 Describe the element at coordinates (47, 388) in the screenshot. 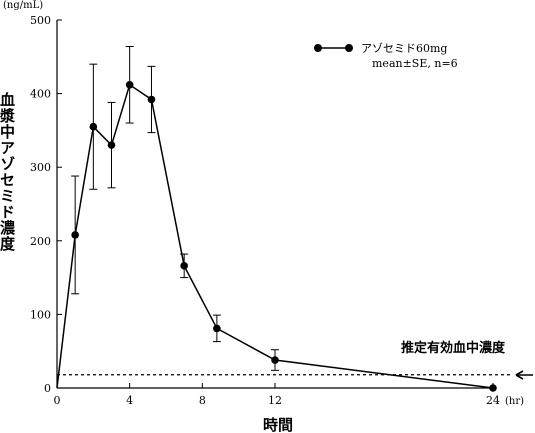

I see `y-tick-label: 0` at that location.